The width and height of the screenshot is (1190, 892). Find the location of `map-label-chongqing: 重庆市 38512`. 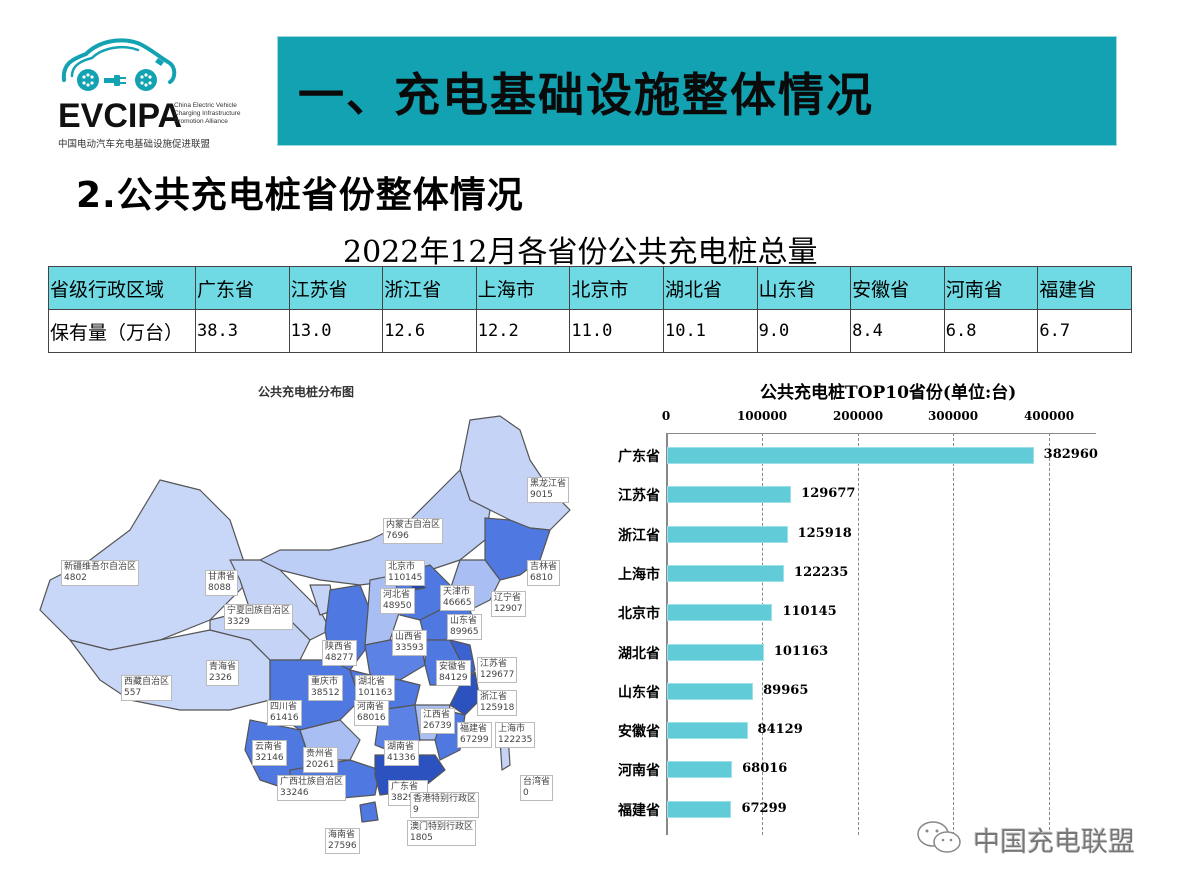

map-label-chongqing: 重庆市 38512 is located at coordinates (325, 688).